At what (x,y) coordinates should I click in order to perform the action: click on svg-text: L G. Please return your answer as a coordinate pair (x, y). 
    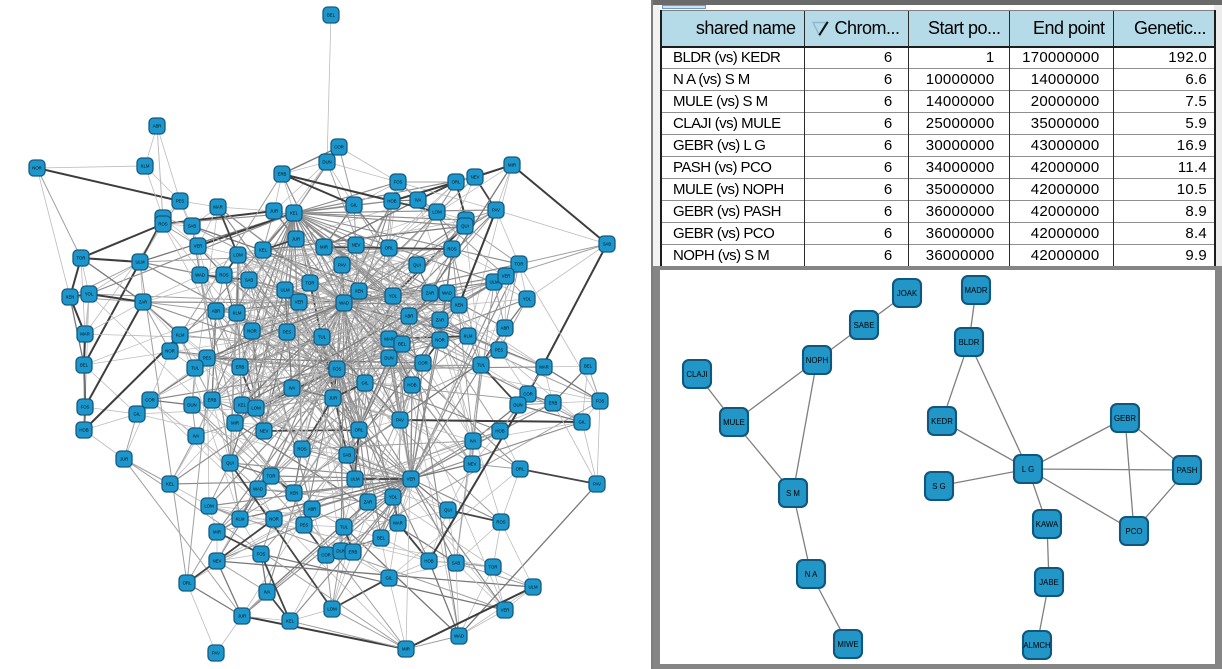
    Looking at the image, I should click on (1028, 469).